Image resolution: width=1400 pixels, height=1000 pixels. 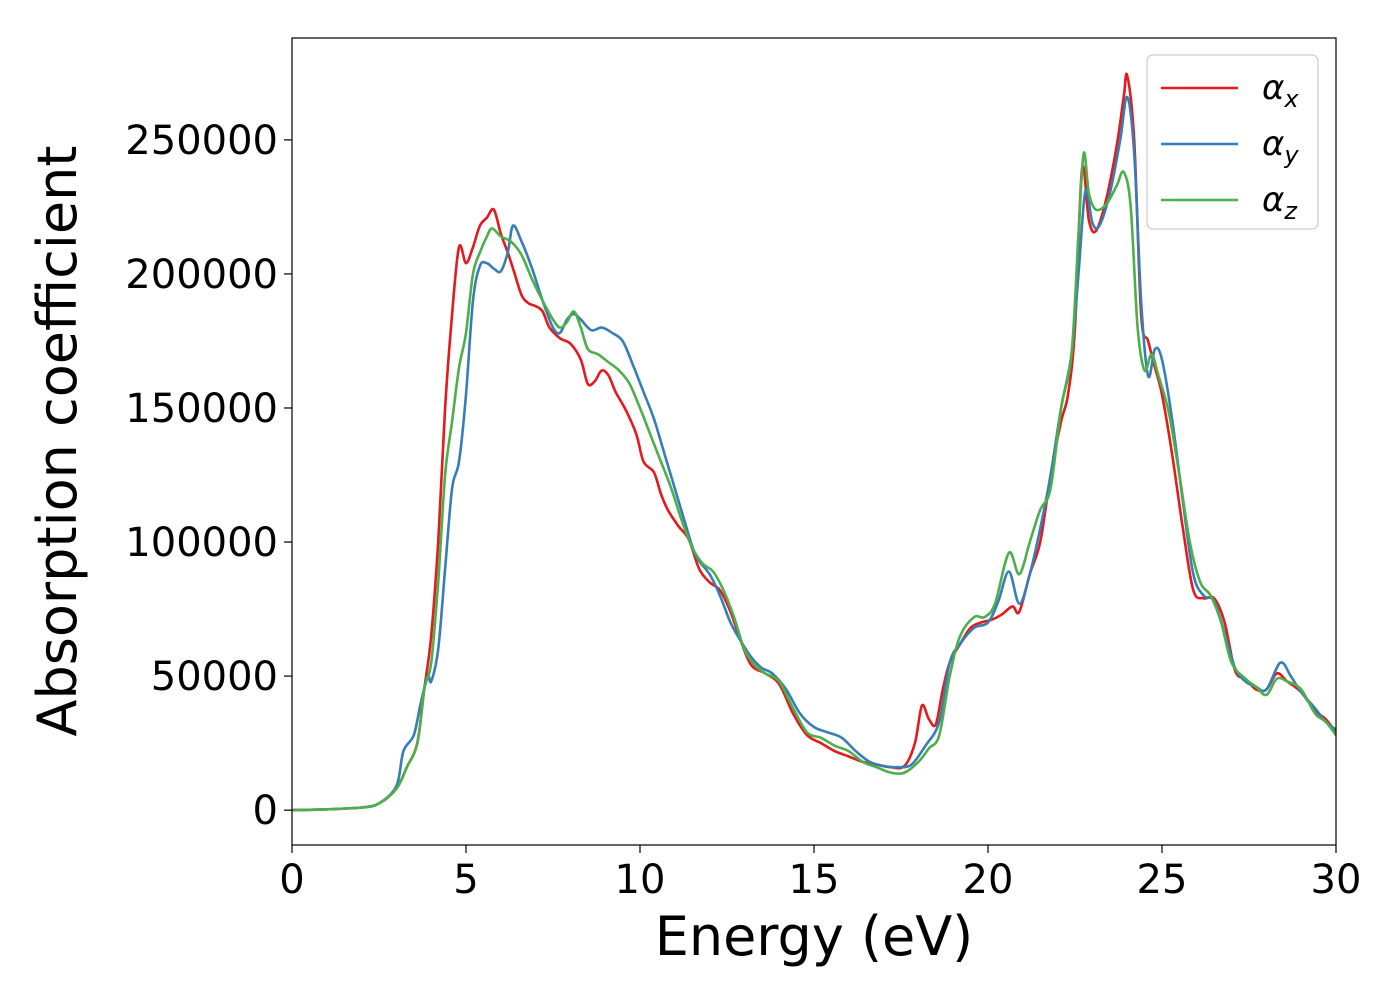 What do you see at coordinates (1232, 142) in the screenshot?
I see `legend-box` at bounding box center [1232, 142].